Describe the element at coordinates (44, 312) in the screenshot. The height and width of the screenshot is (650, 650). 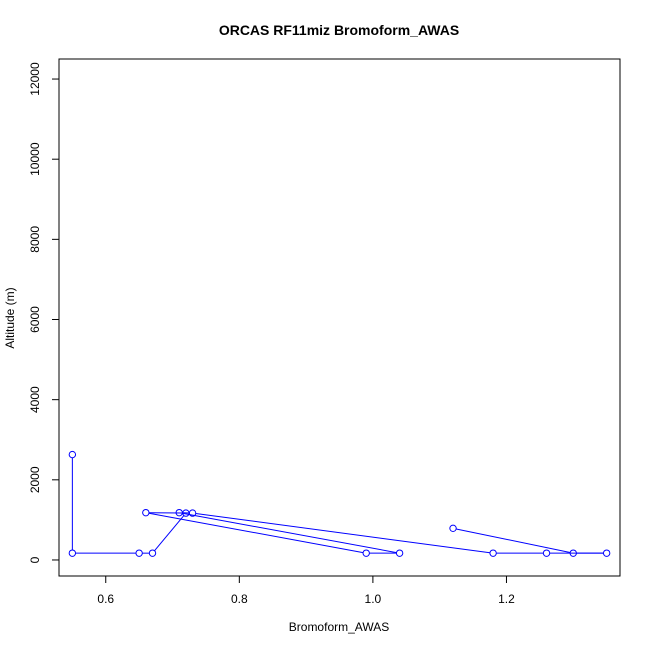
I see `y-axis: 0 2000 4000 6000 8000 10000 12000` at that location.